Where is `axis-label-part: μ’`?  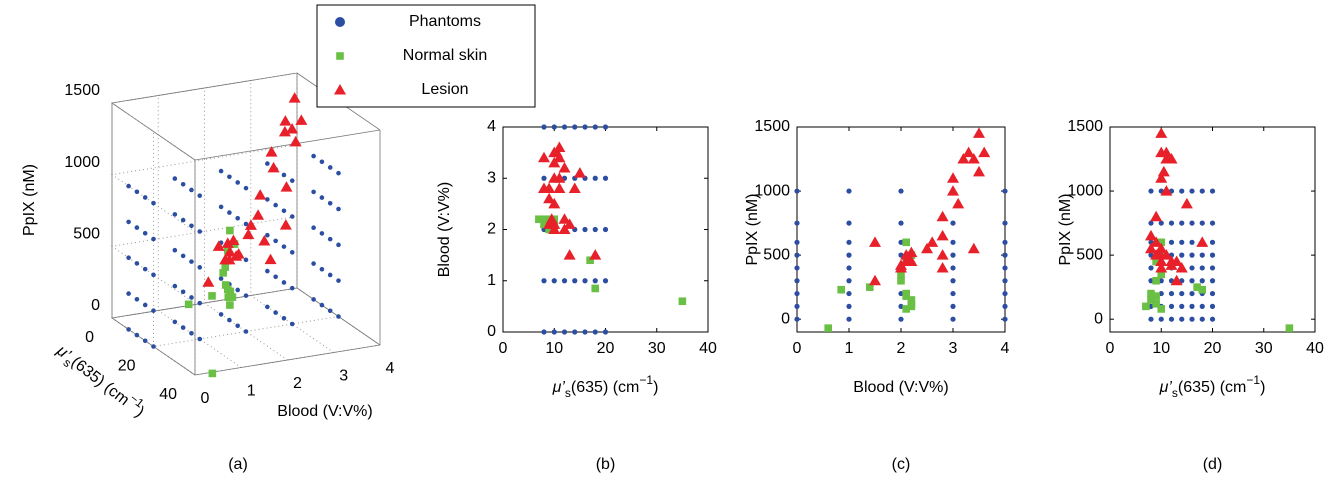 axis-label-part: μ’ is located at coordinates (559, 387).